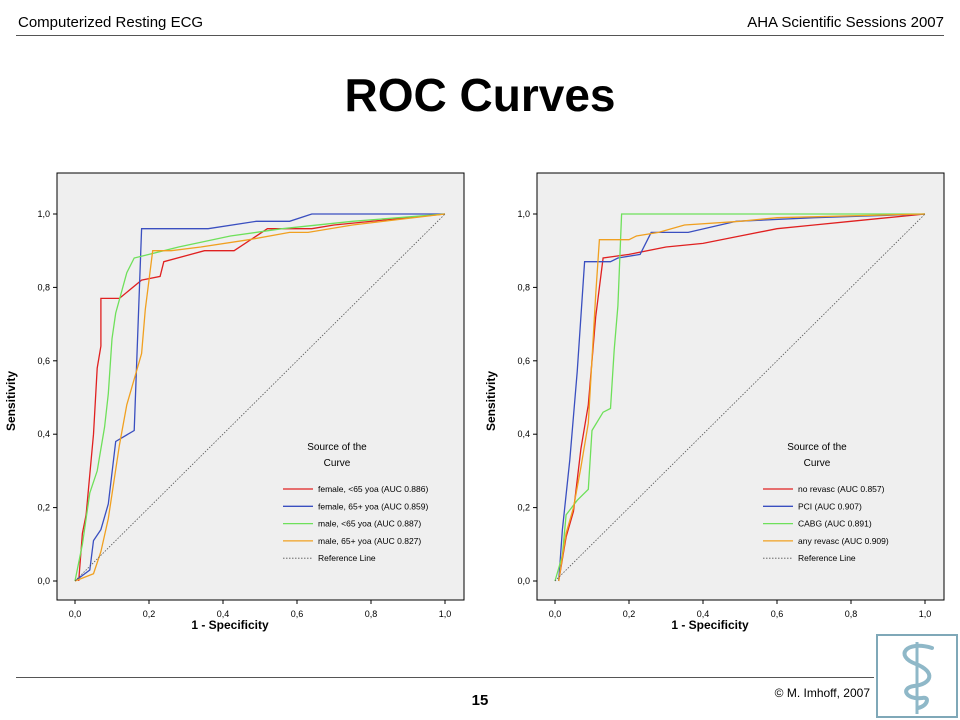 Image resolution: width=960 pixels, height=720 pixels. Describe the element at coordinates (111, 22) in the screenshot. I see `header-left-title: Computerized Resting ECG` at that location.